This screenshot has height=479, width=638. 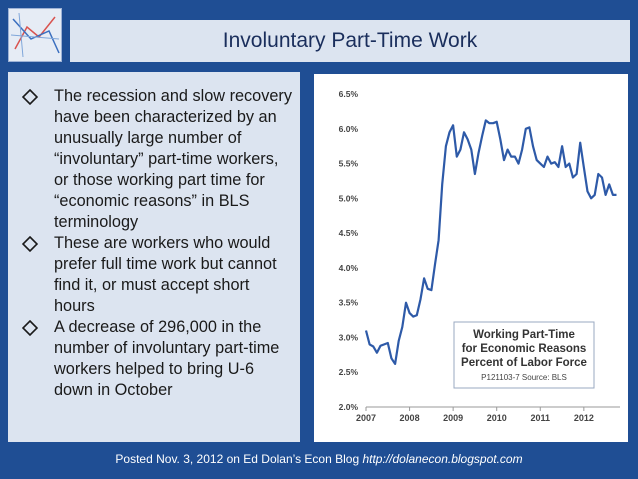 I want to click on y-tick-label: 2.0%, so click(x=349, y=407).